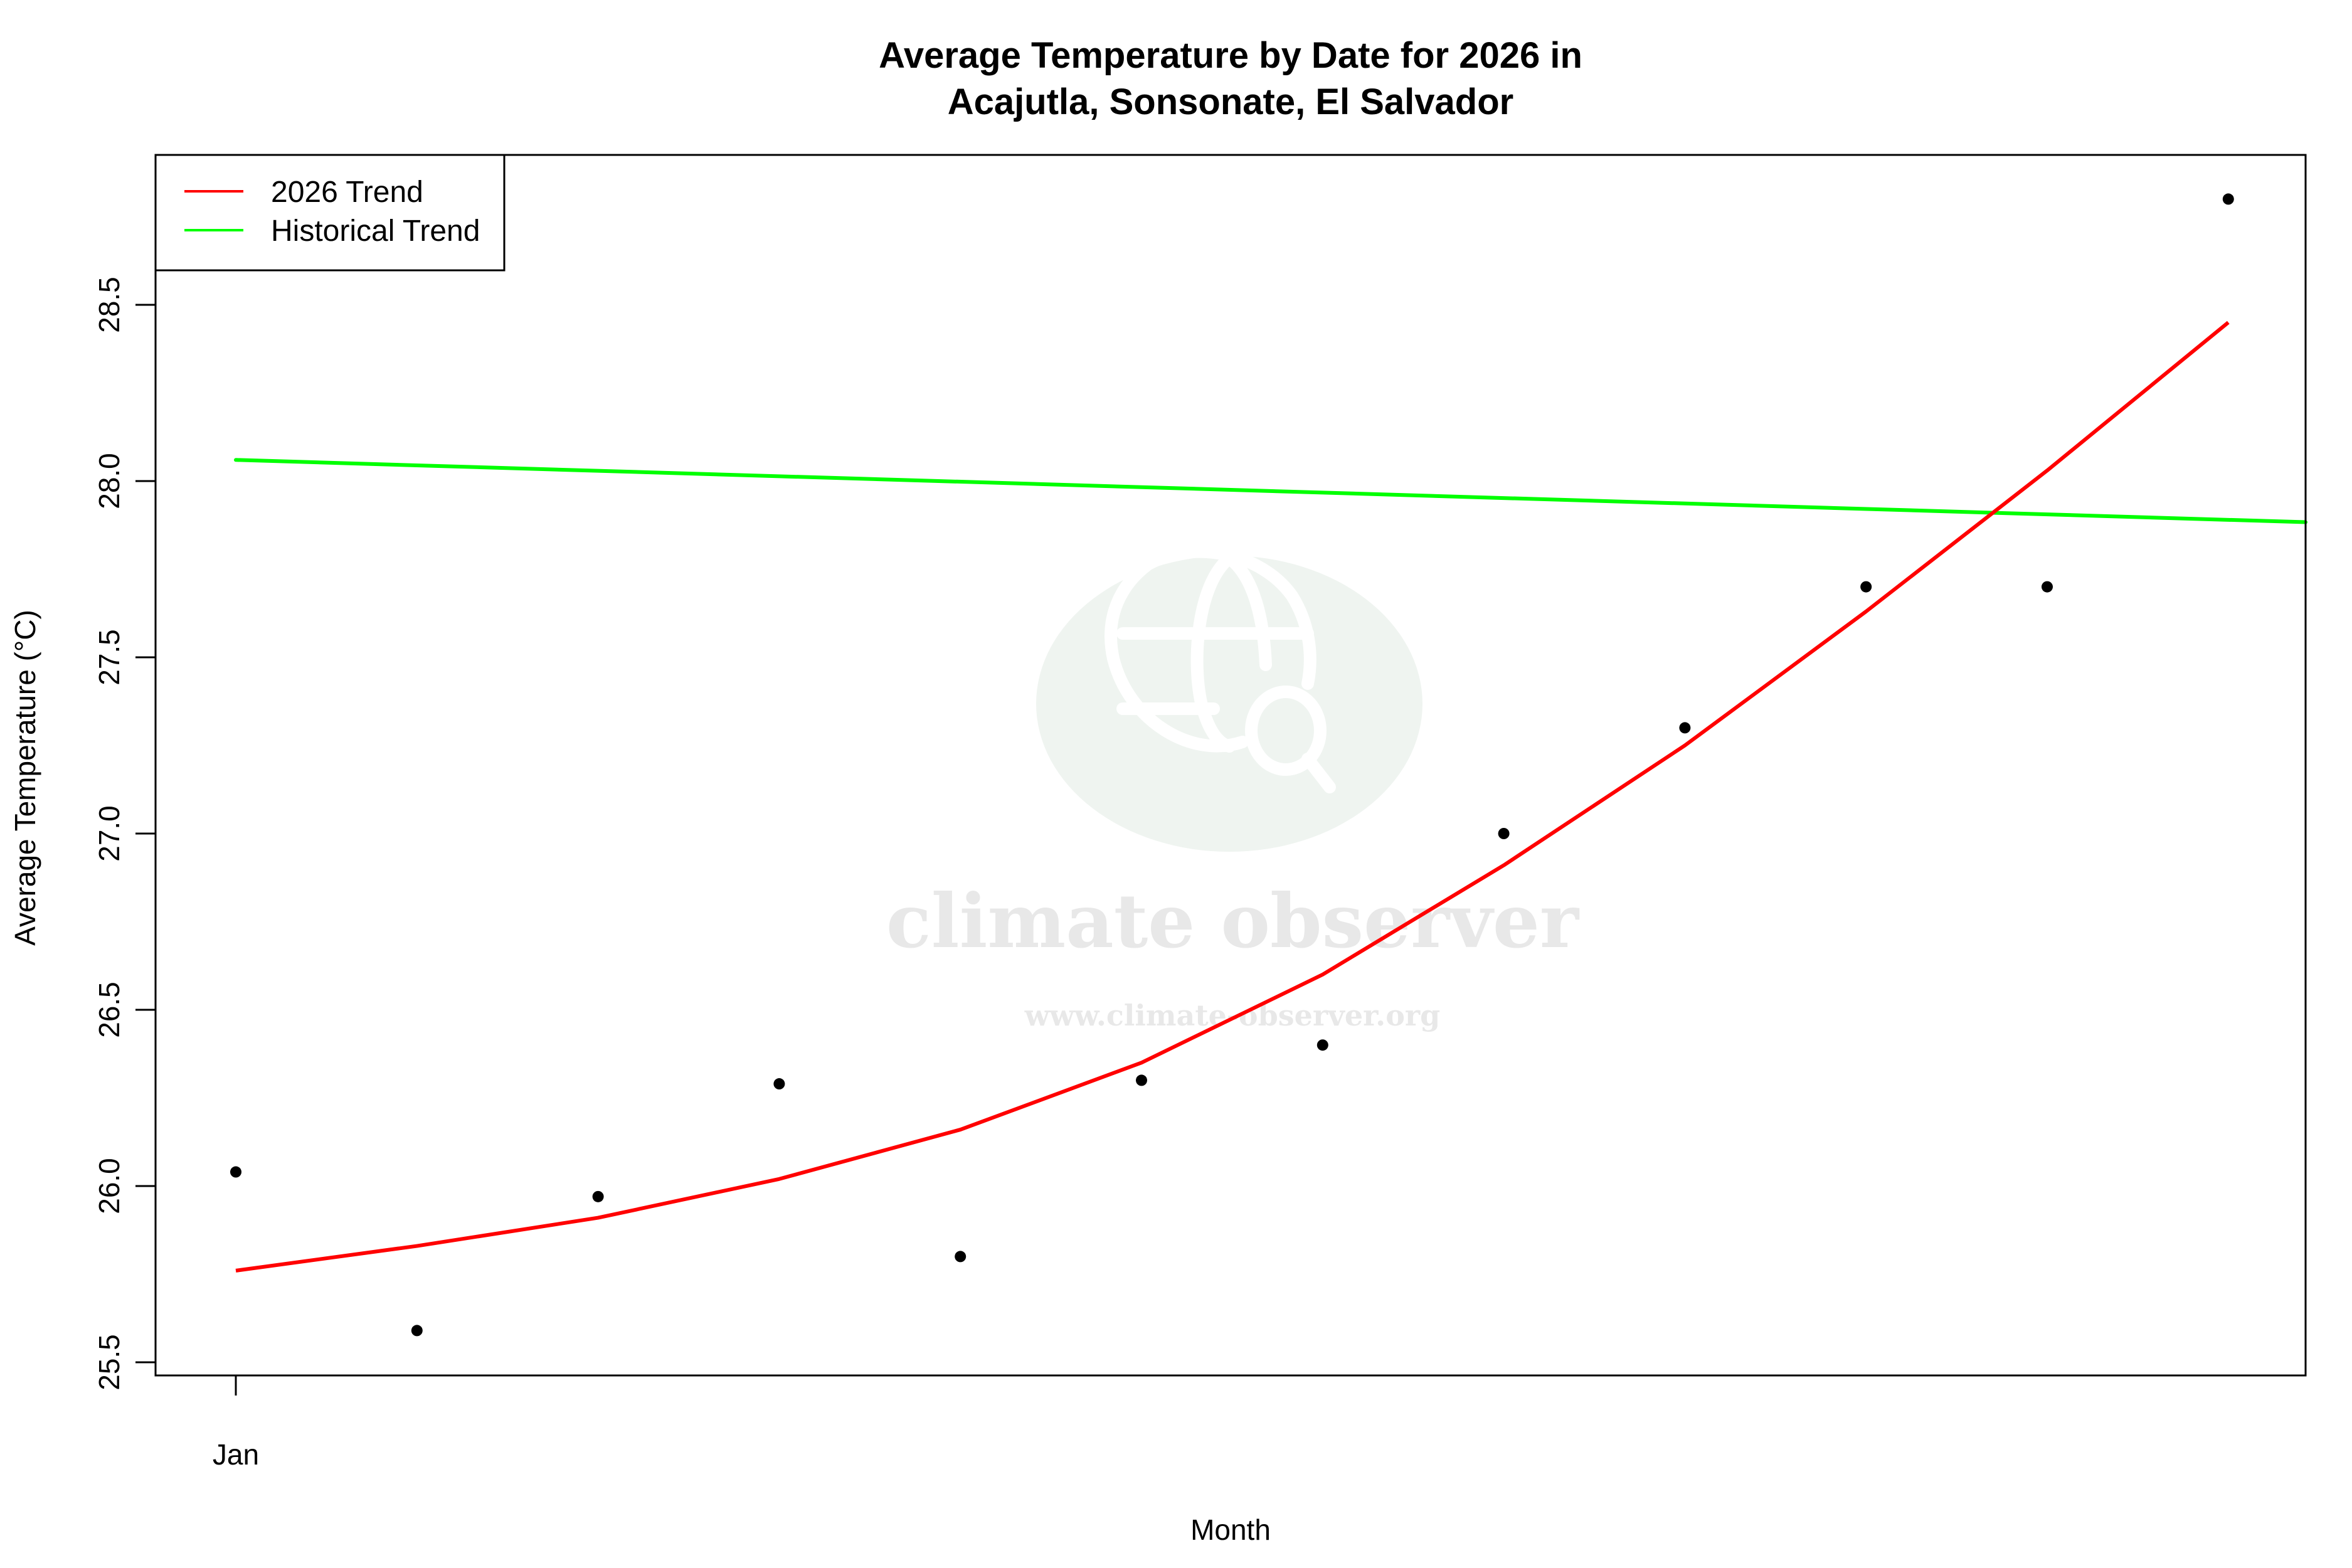 The height and width of the screenshot is (1568, 2352). I want to click on legend-label-historical-trend: Historical Trend, so click(375, 231).